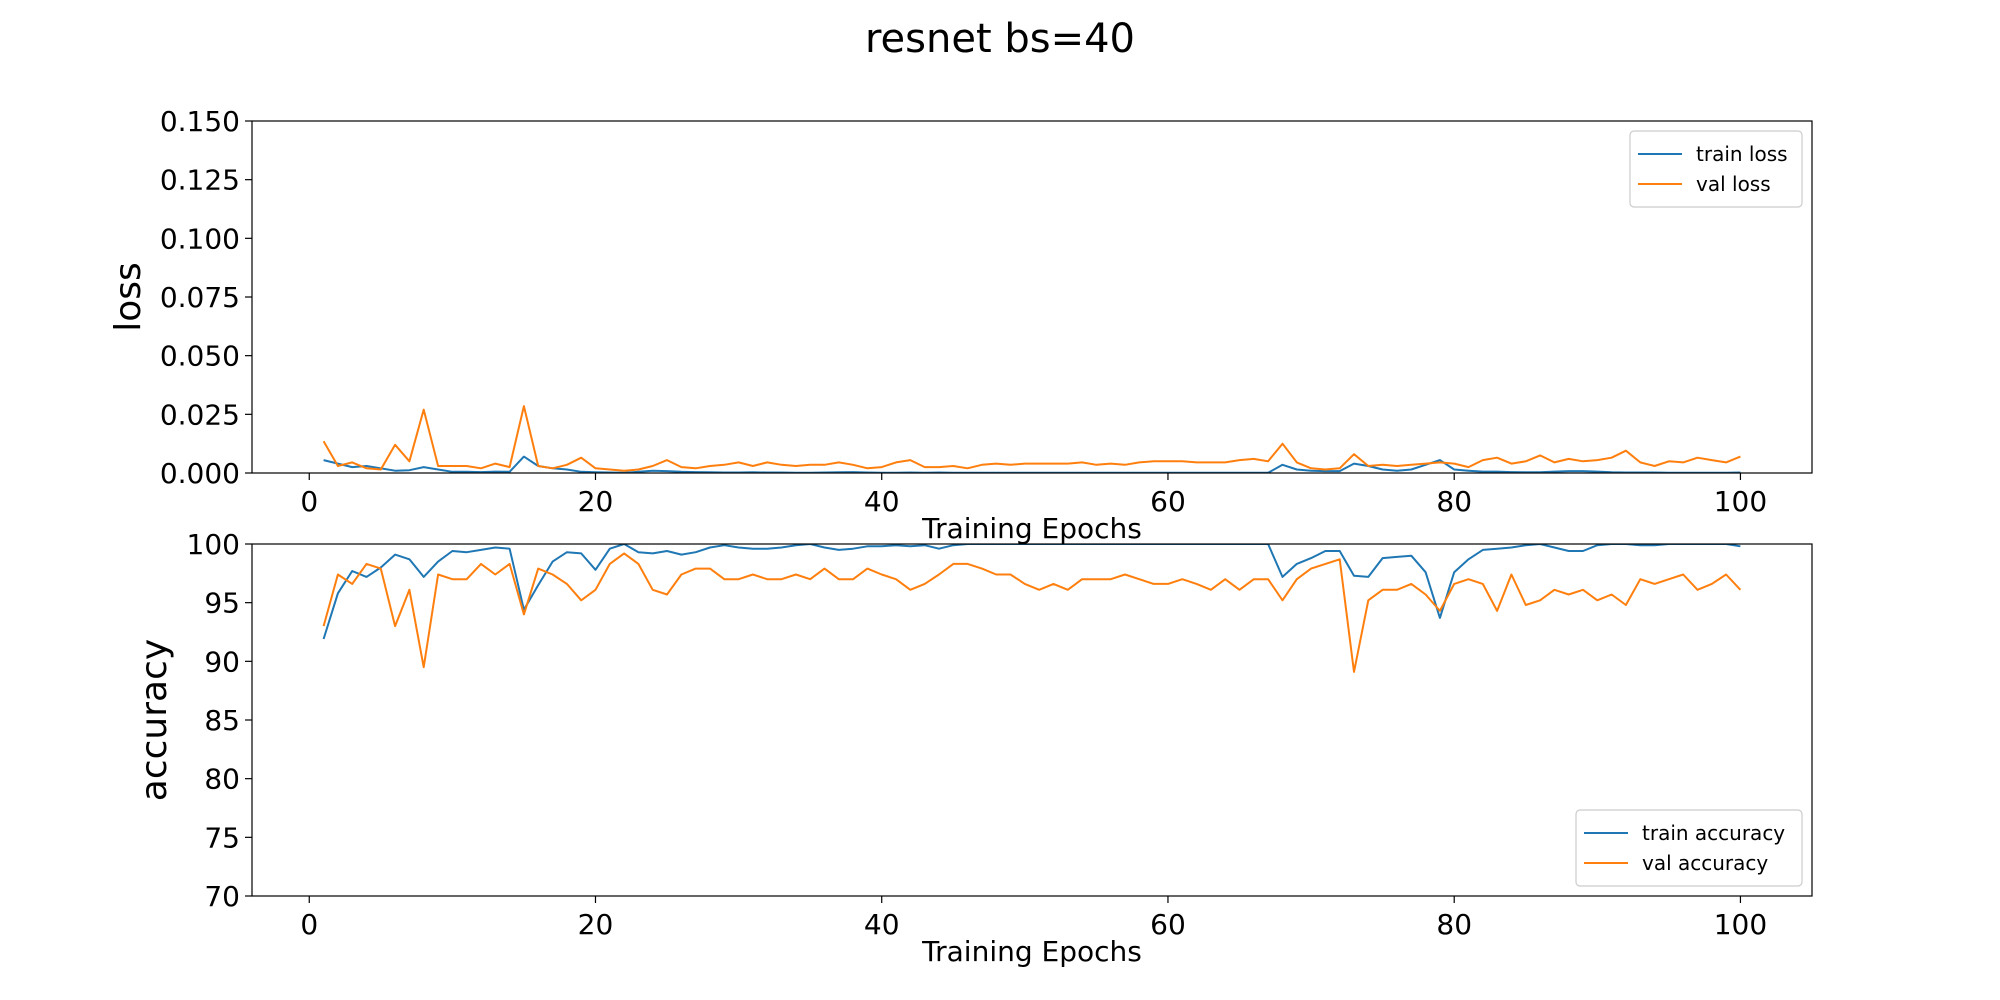 Image resolution: width=2000 pixels, height=1000 pixels. I want to click on legend-label: train loss, so click(1742, 154).